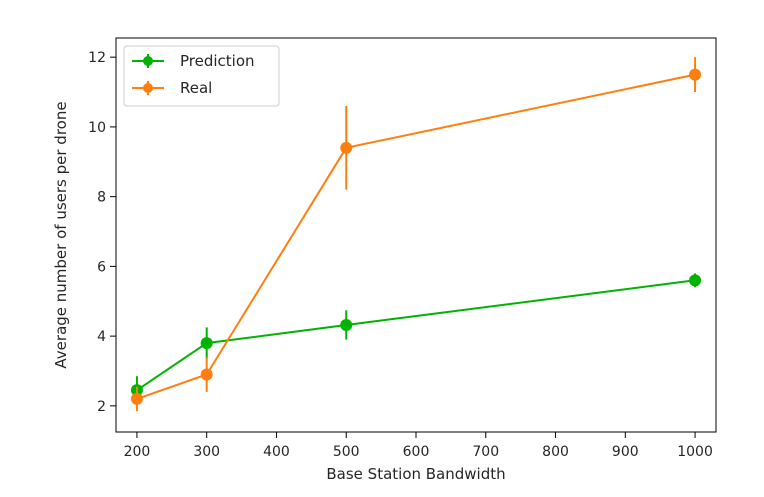 This screenshot has height=497, width=764. What do you see at coordinates (196, 88) in the screenshot?
I see `legend-label-real: Real` at bounding box center [196, 88].